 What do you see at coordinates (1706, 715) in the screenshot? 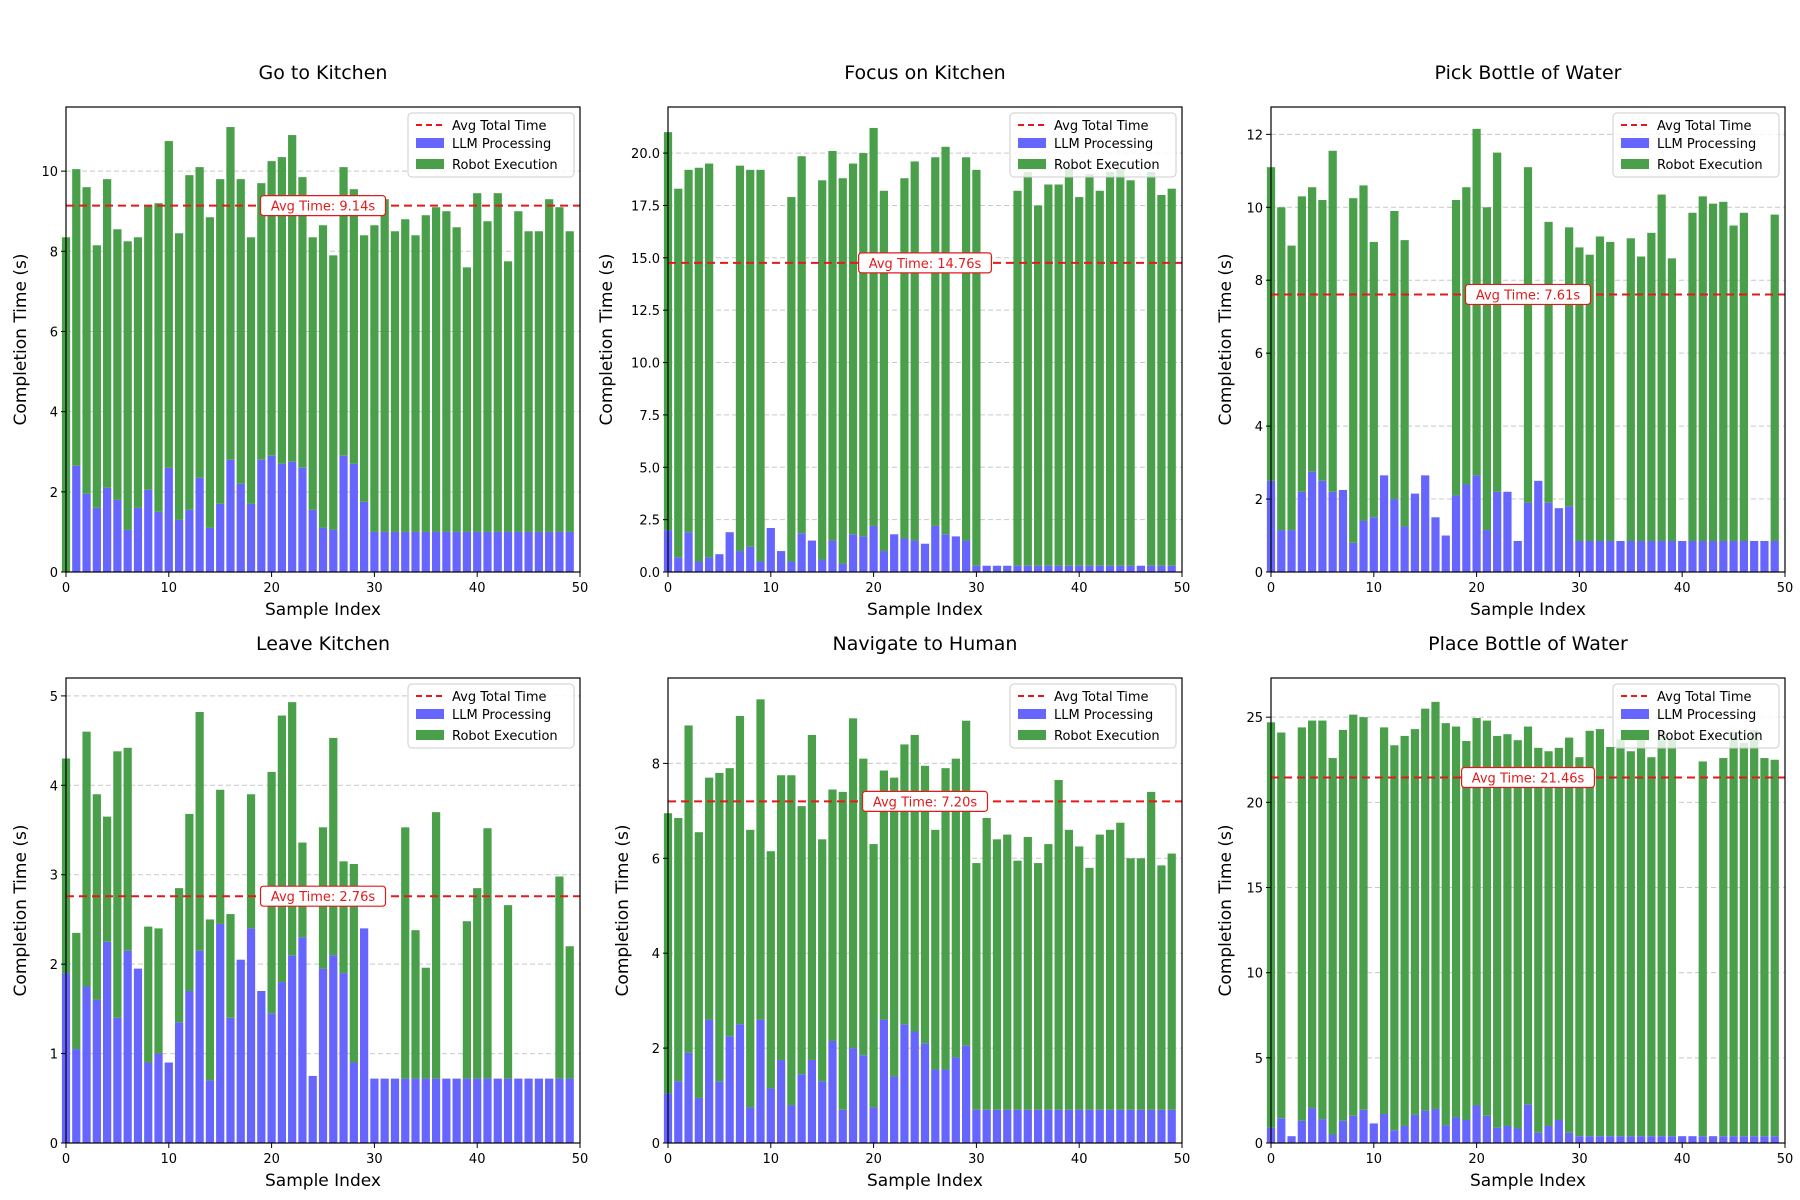
I see `legend-label: LLM Processing` at bounding box center [1706, 715].